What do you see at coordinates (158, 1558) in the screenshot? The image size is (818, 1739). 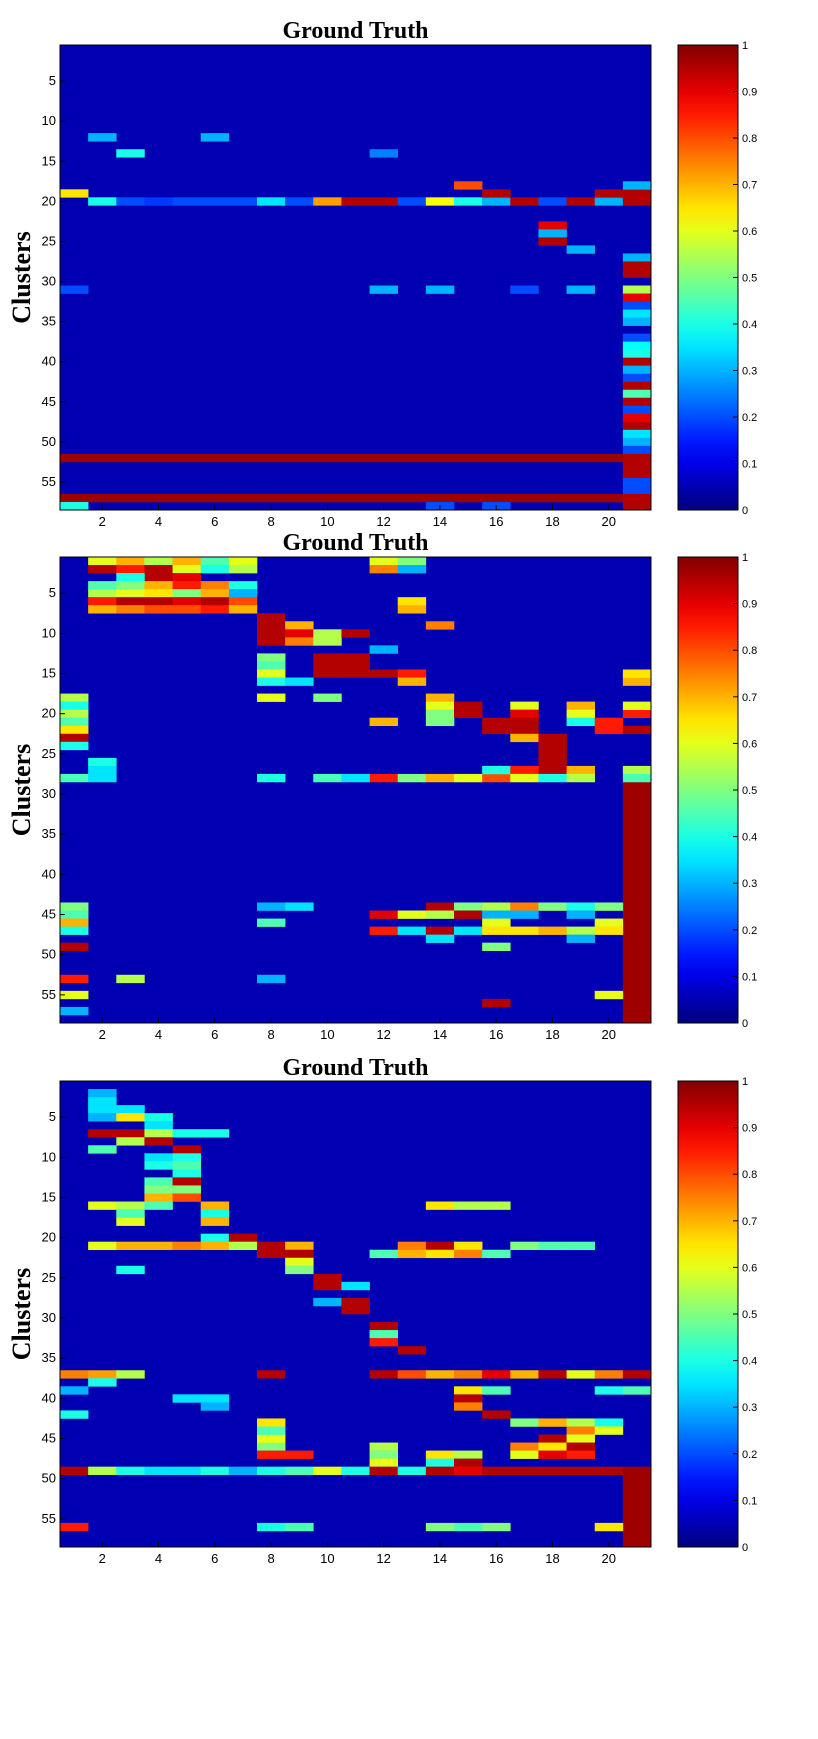 I see `x-tick-label: 4` at bounding box center [158, 1558].